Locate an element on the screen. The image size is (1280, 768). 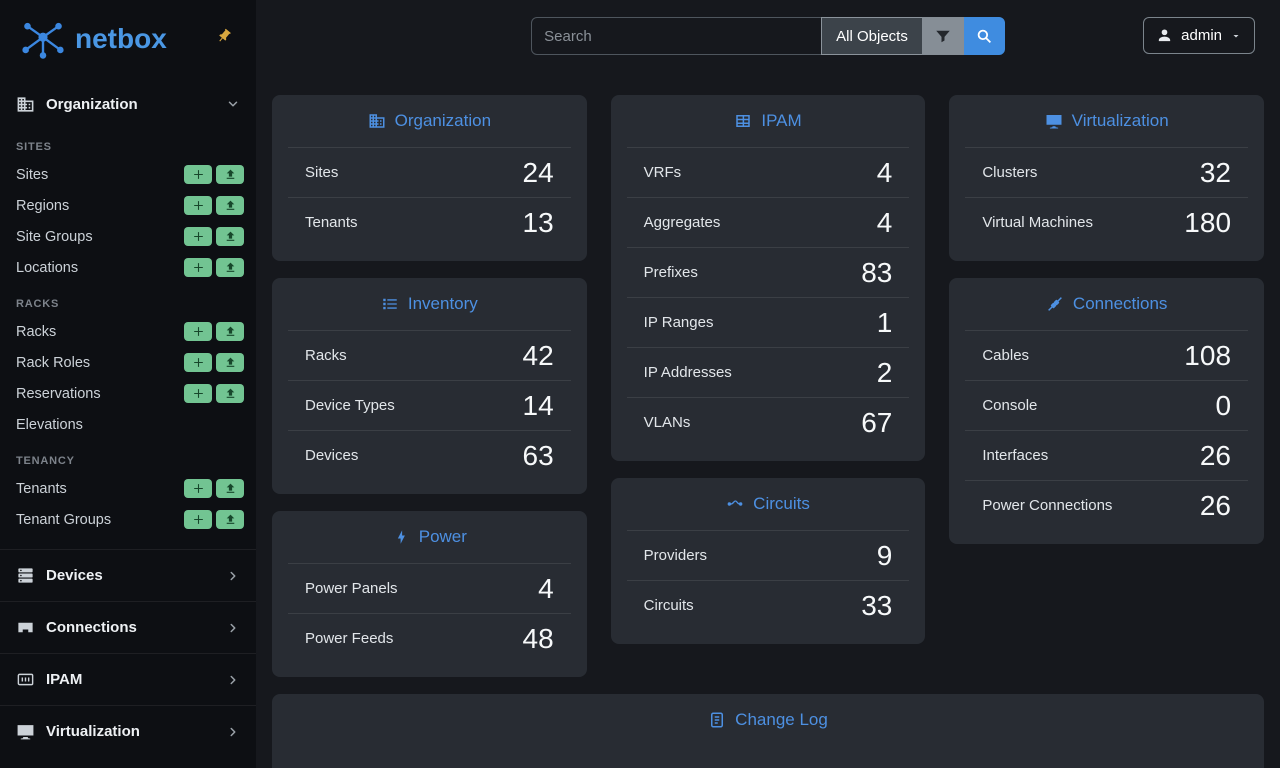
stat-value: 24 is located at coordinates (538, 172).